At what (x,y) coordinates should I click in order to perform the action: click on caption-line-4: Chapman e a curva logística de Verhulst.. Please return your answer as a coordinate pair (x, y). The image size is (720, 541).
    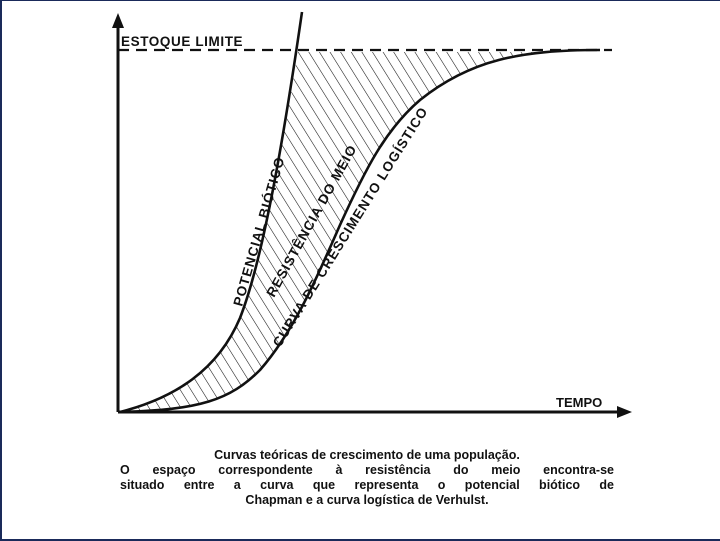
    Looking at the image, I should click on (367, 500).